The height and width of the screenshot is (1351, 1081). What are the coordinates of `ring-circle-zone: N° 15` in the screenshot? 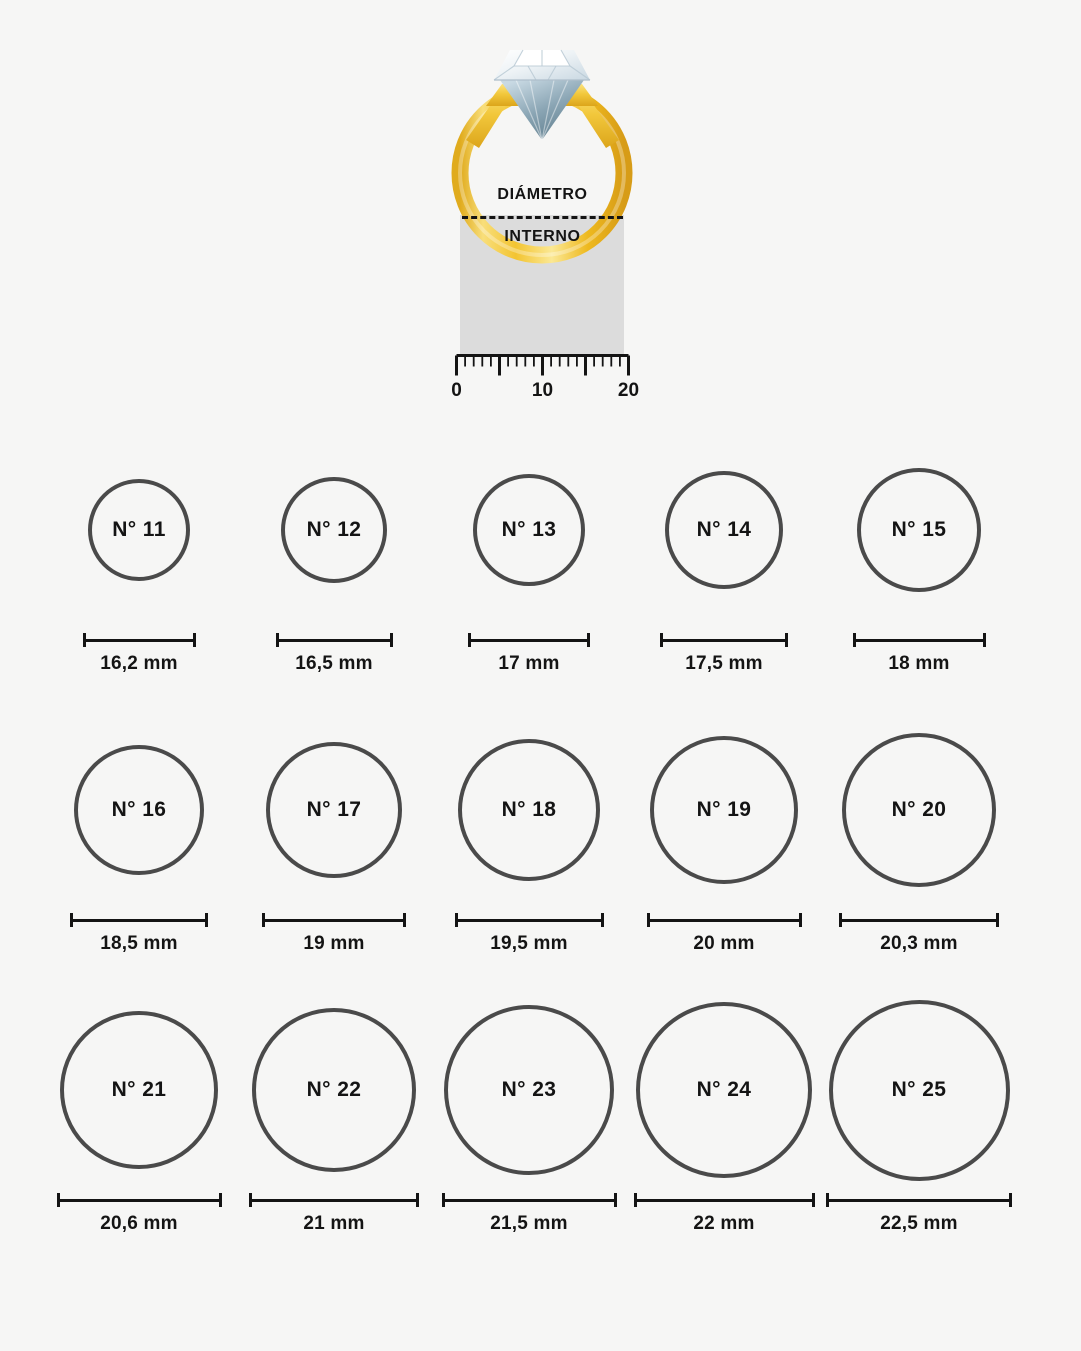 It's located at (919, 530).